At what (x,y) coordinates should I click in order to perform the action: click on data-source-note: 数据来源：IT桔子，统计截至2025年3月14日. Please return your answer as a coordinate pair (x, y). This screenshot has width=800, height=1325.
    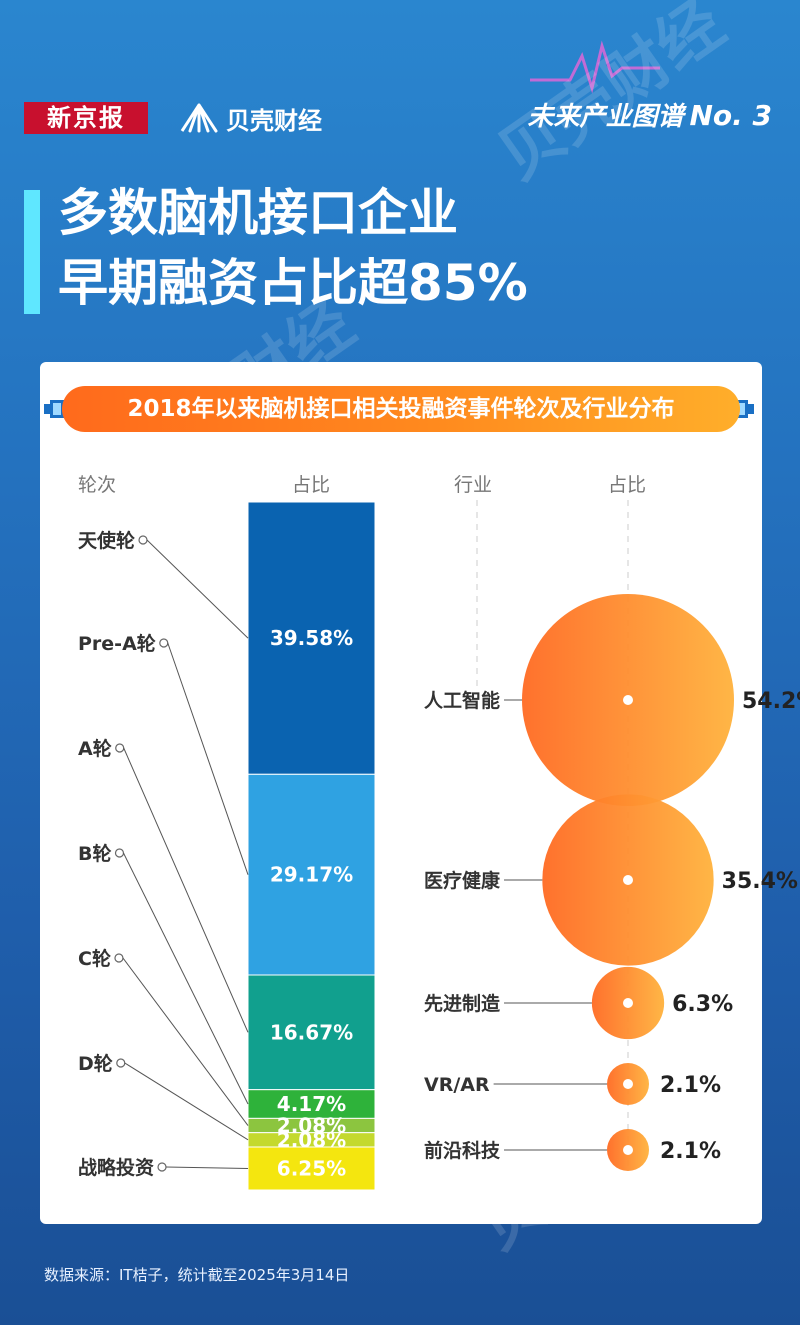
    Looking at the image, I should click on (197, 1275).